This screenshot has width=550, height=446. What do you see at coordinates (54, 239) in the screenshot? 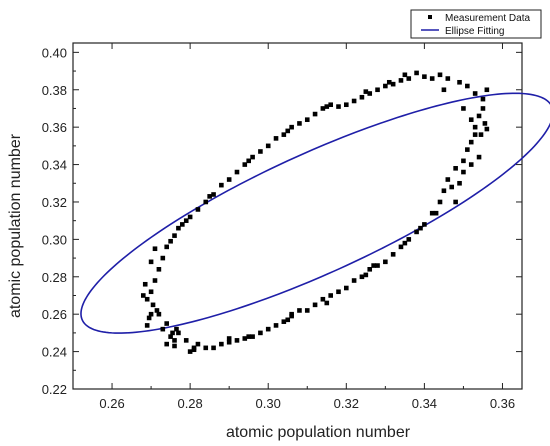
I see `y-tick-label: 0.30` at bounding box center [54, 239].